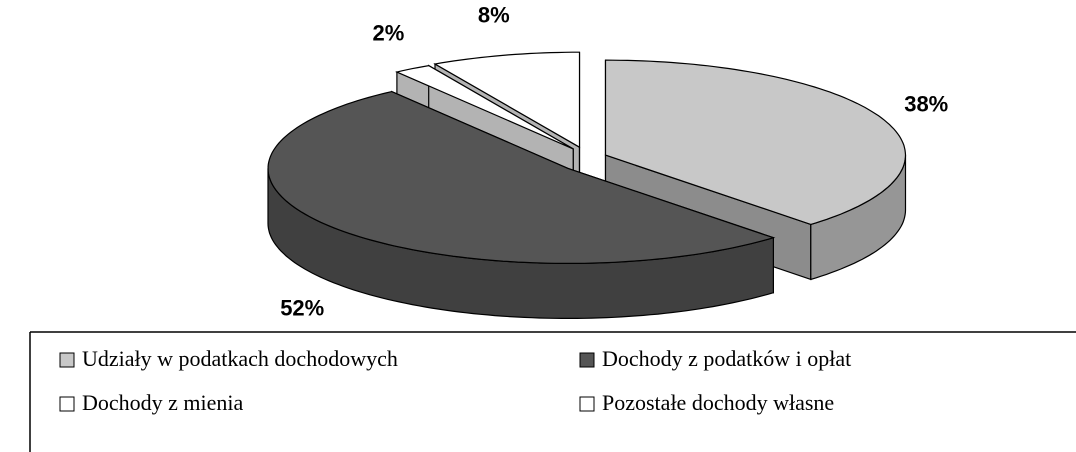  I want to click on legend-label: Dochody z podatków i opłat, so click(726, 358).